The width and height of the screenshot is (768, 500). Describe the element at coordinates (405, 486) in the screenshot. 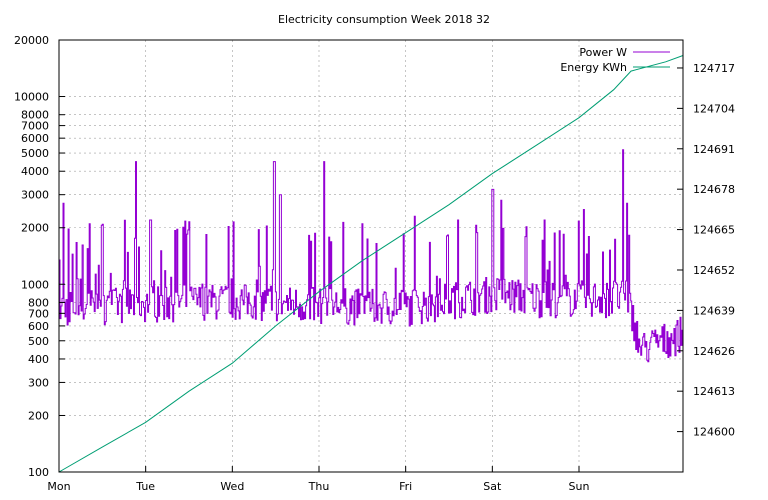

I see `x-tick-label: Fri` at that location.